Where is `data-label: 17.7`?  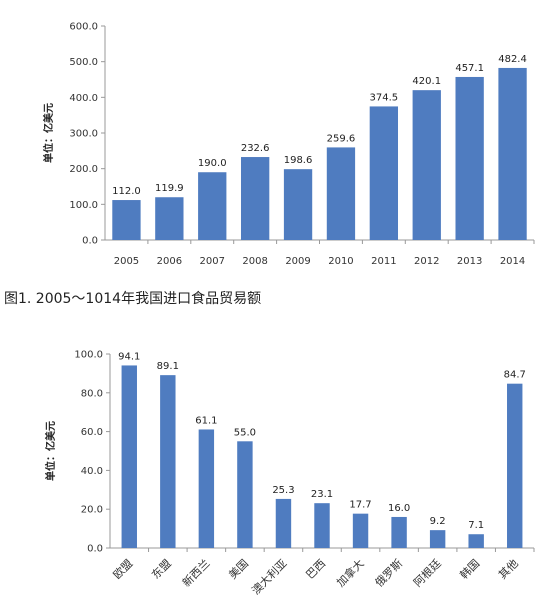
data-label: 17.7 is located at coordinates (360, 505).